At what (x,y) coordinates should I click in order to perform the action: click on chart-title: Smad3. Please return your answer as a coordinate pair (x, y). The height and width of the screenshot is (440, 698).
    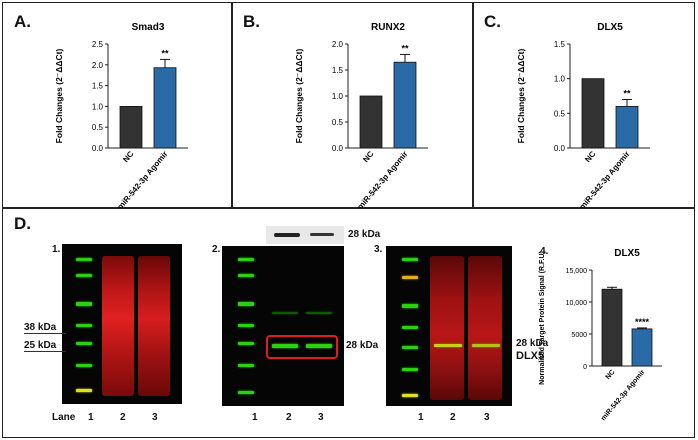
    Looking at the image, I should click on (148, 27).